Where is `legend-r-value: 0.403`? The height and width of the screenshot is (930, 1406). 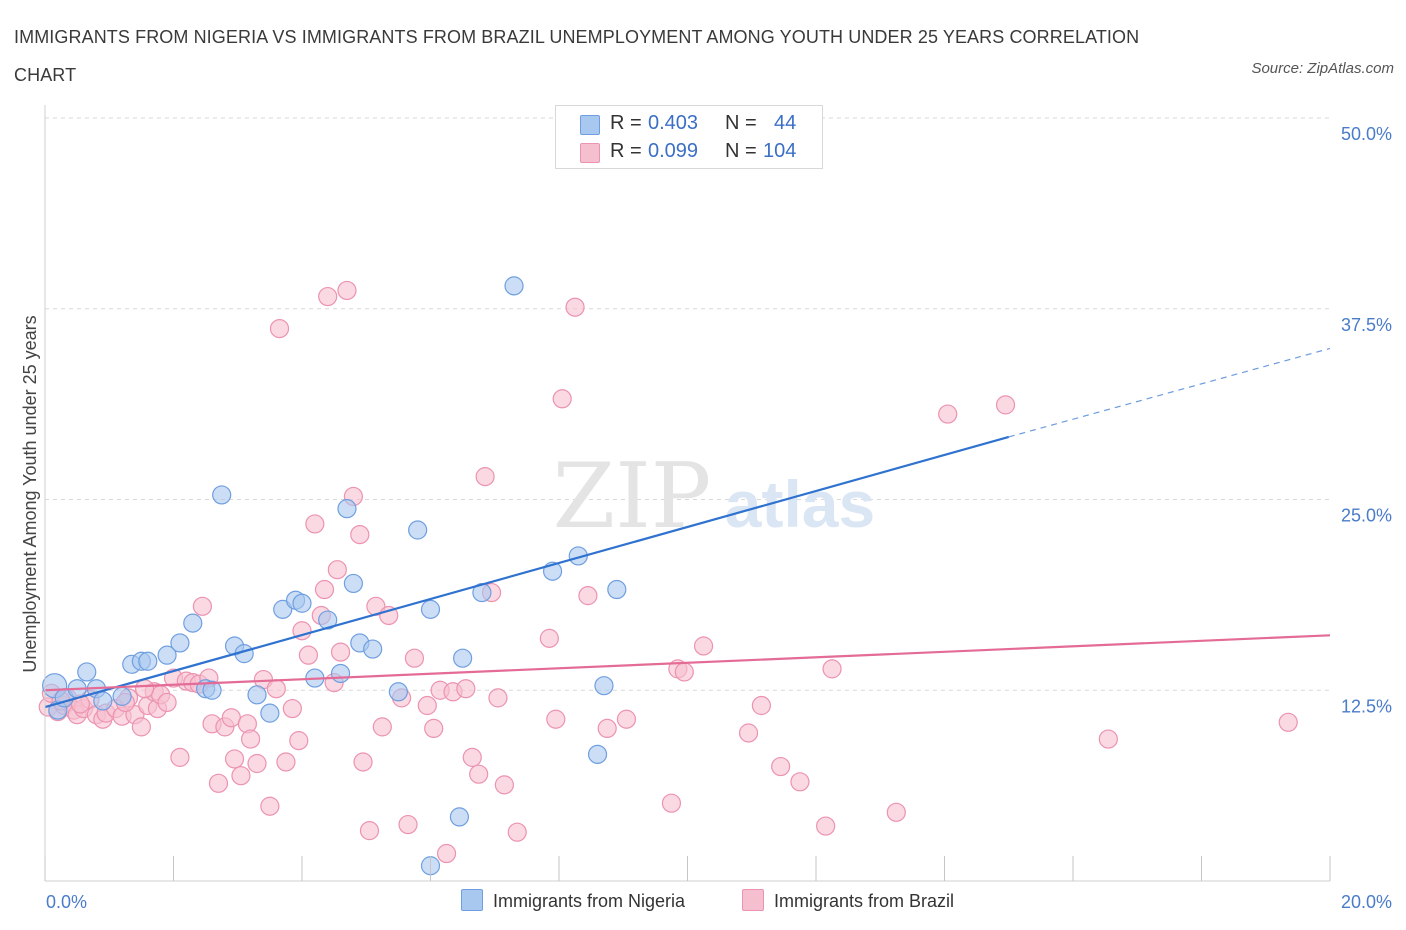 legend-r-value: 0.403 is located at coordinates (673, 123).